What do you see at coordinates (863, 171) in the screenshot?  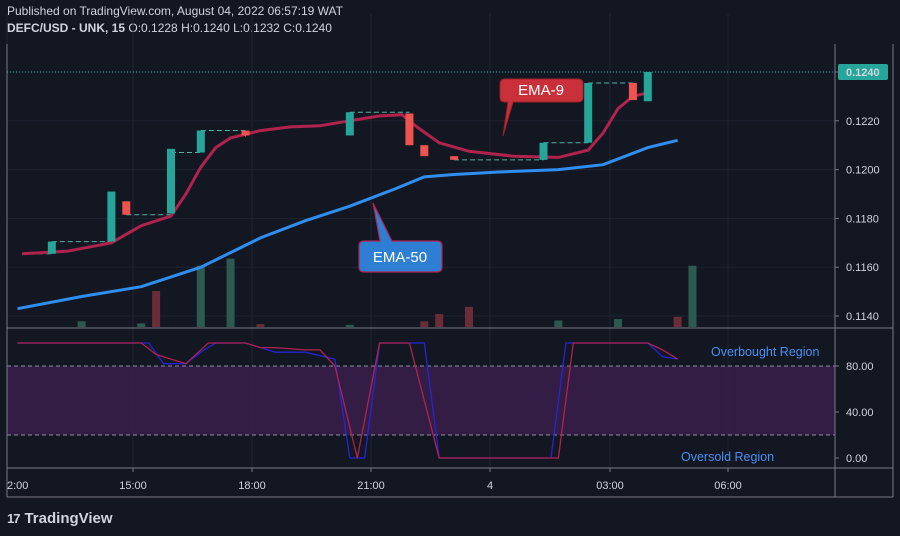 I see `price-tick-label: 0.1200` at bounding box center [863, 171].